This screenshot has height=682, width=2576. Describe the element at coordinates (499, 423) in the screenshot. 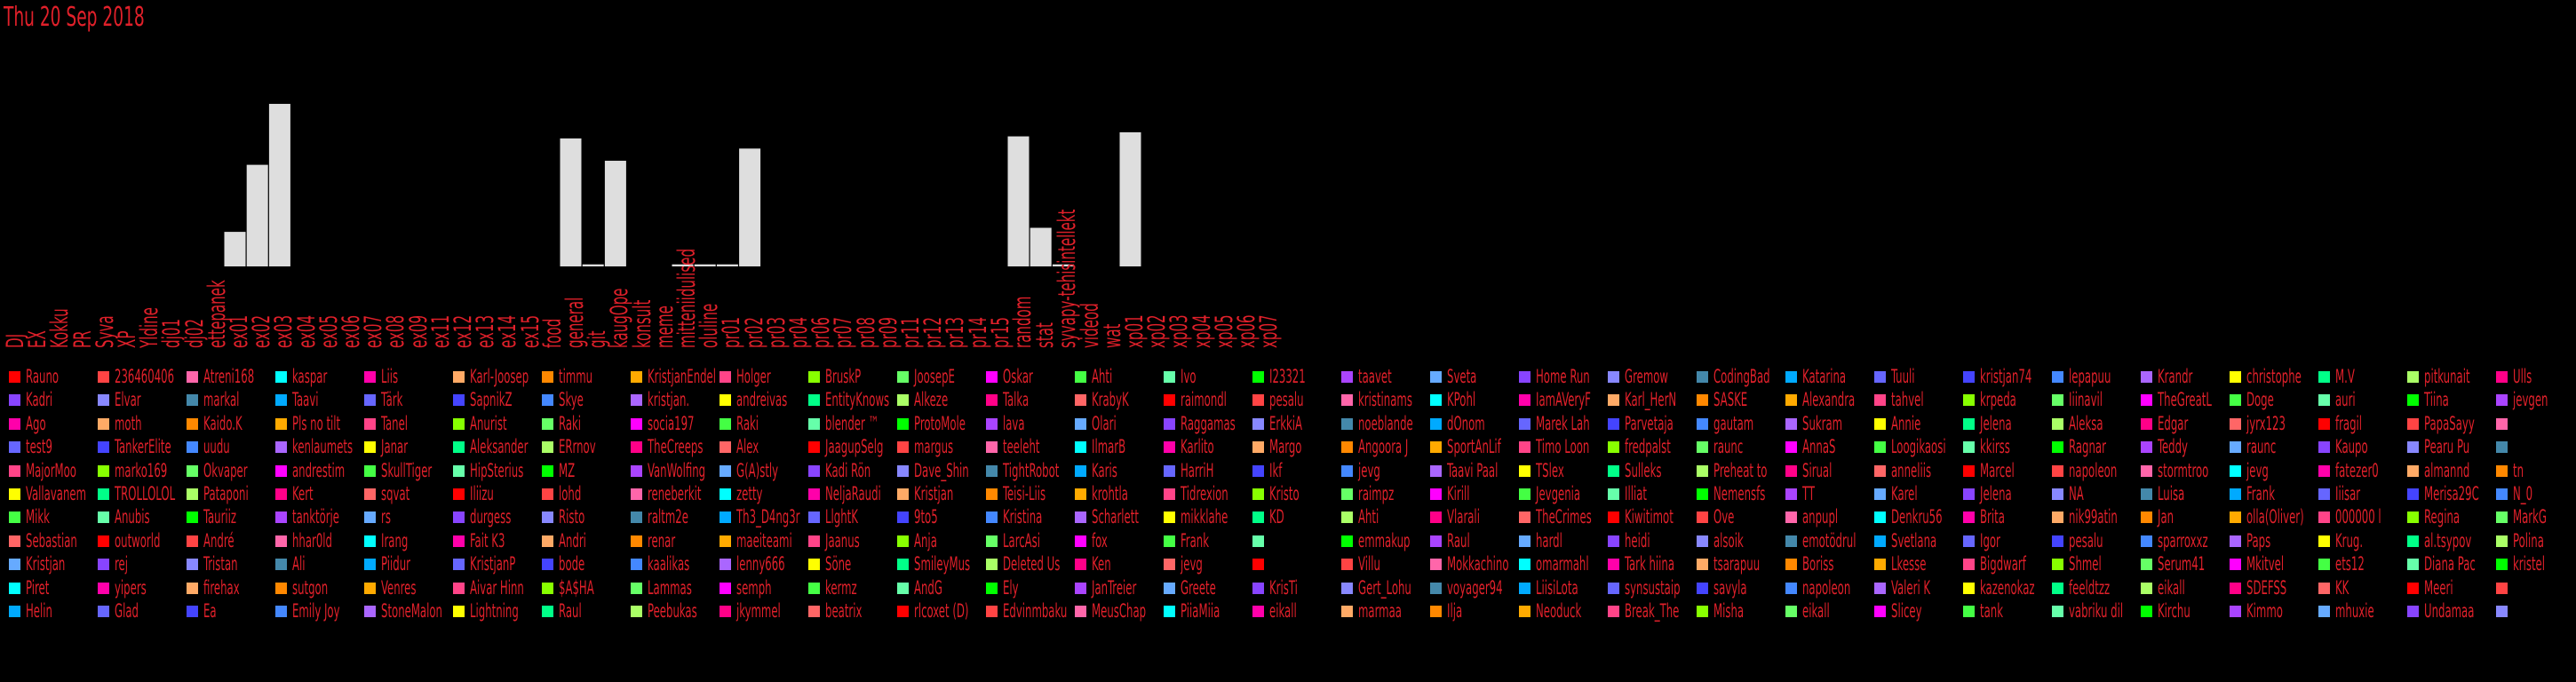

I see `legend-entry: Anurist` at that location.